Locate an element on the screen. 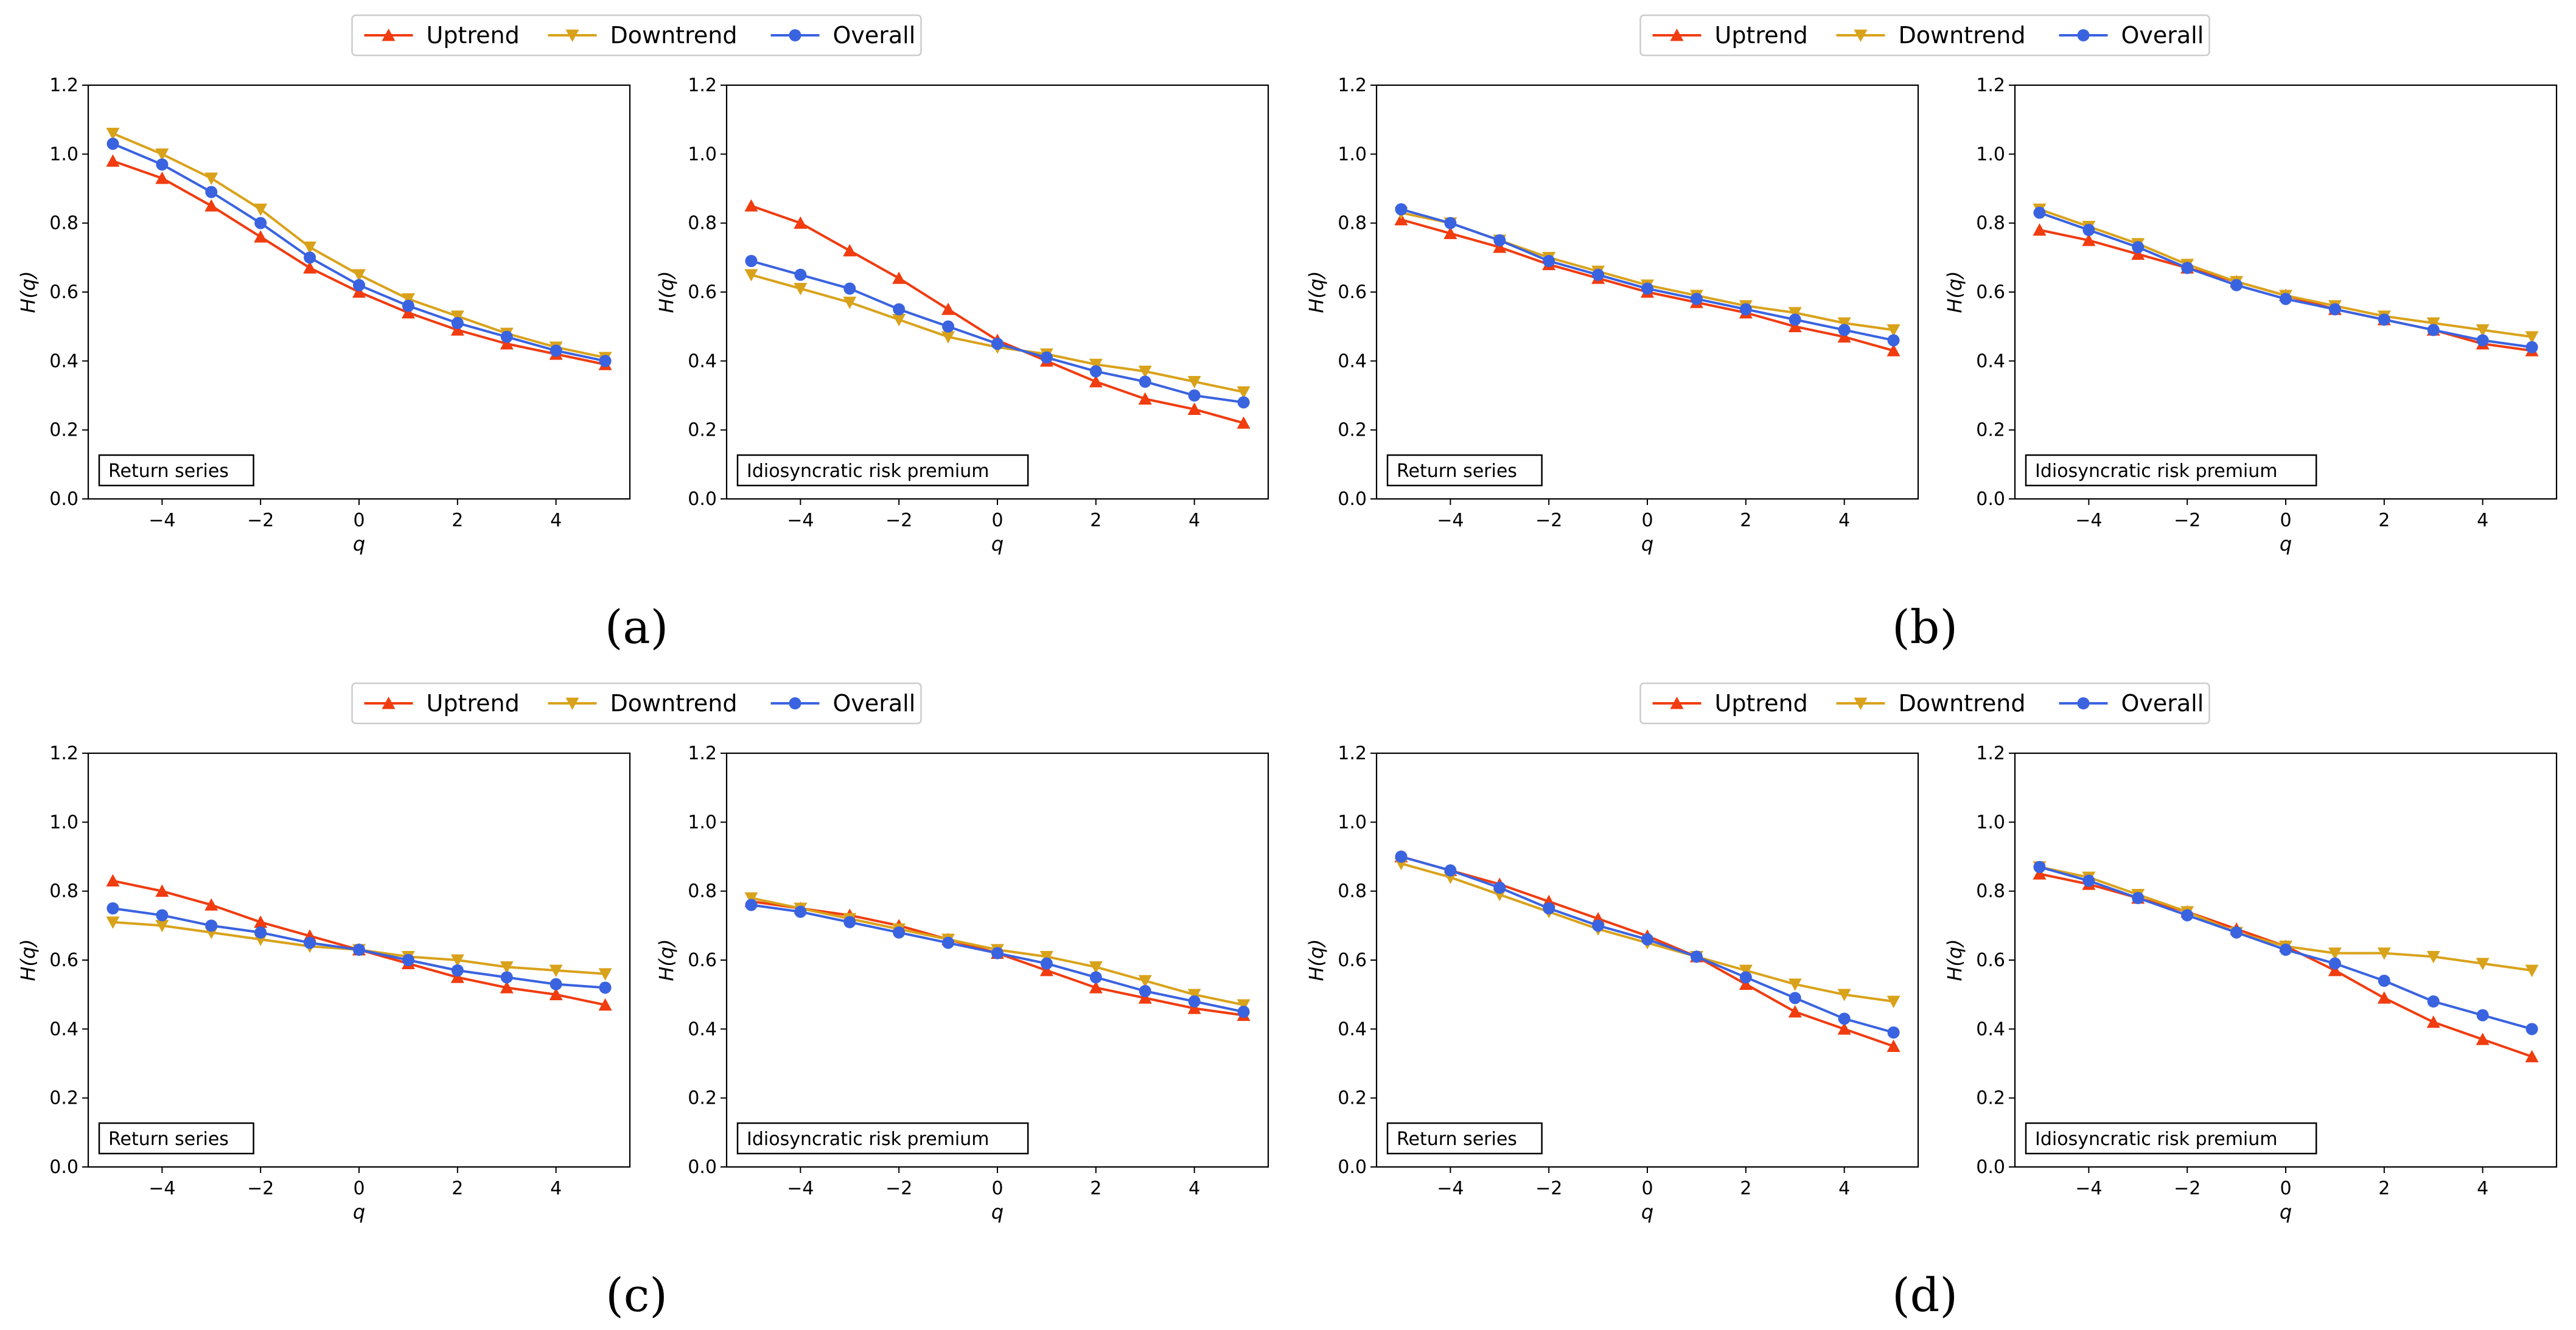 This screenshot has width=2576, height=1330. legend-item-uptrend: Uptrend is located at coordinates (1730, 35).